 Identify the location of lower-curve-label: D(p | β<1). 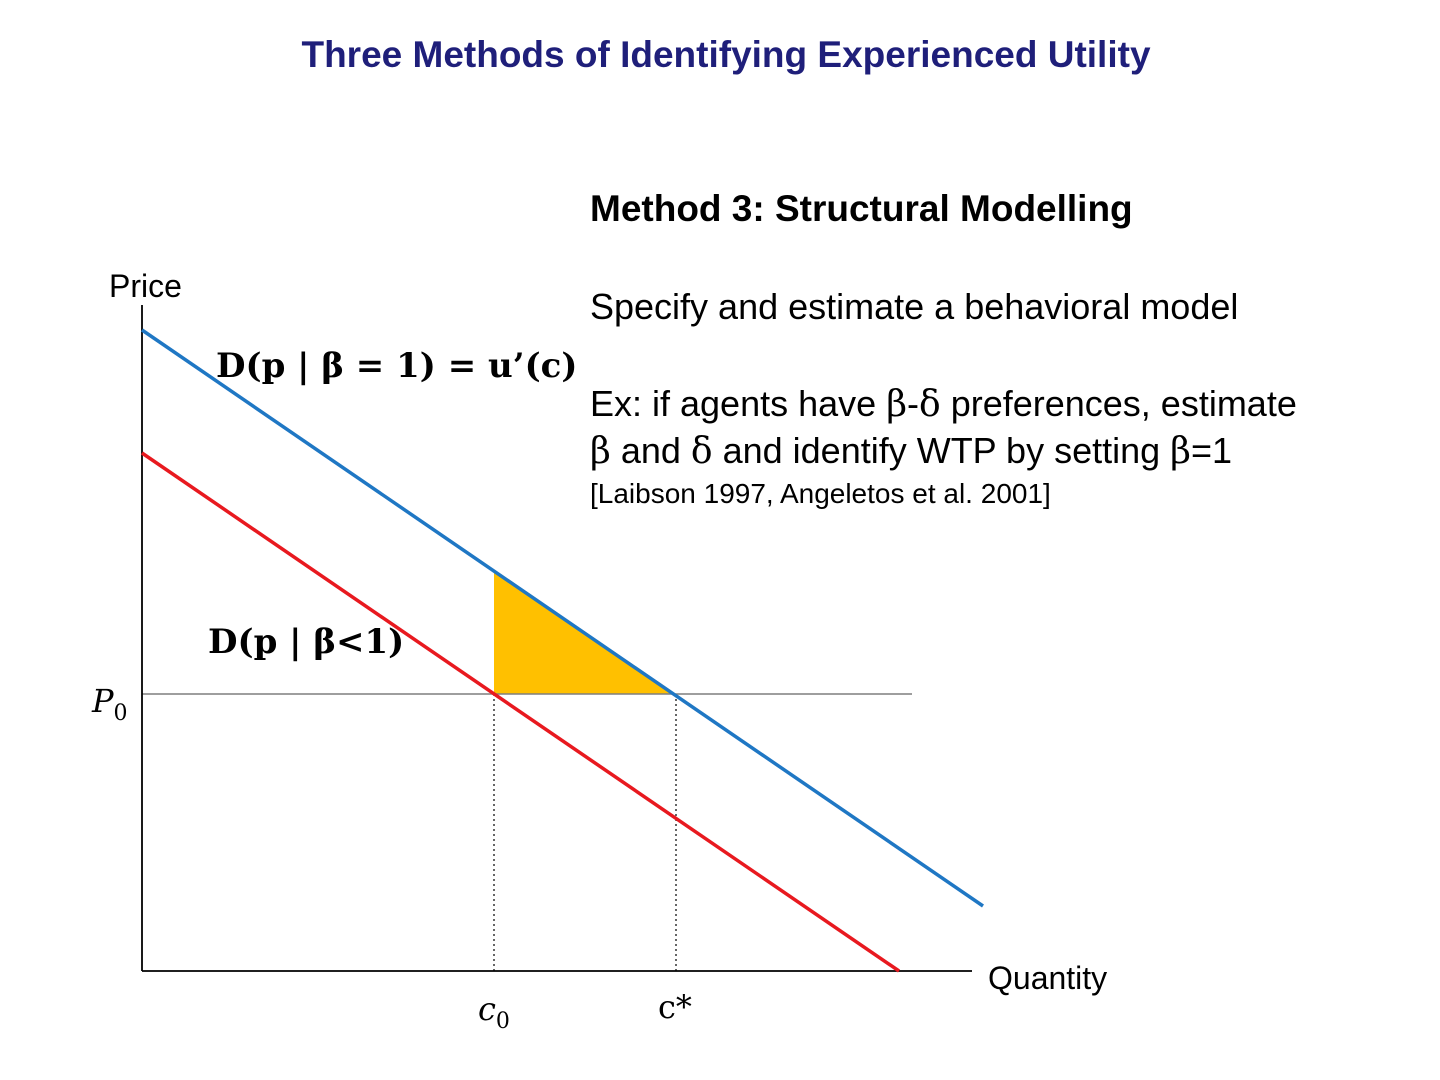
(306, 642).